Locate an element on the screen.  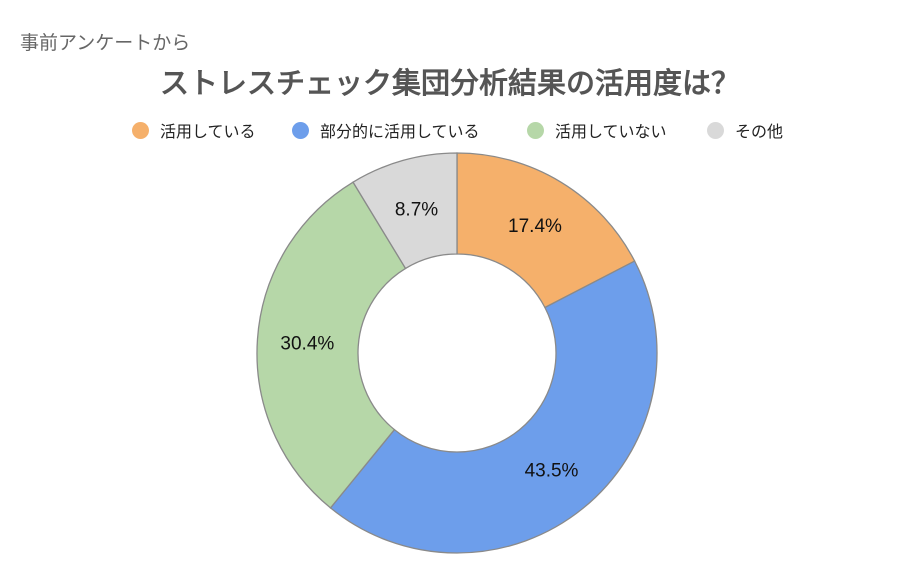
chart-subtitle: 事前アンケートから is located at coordinates (105, 43).